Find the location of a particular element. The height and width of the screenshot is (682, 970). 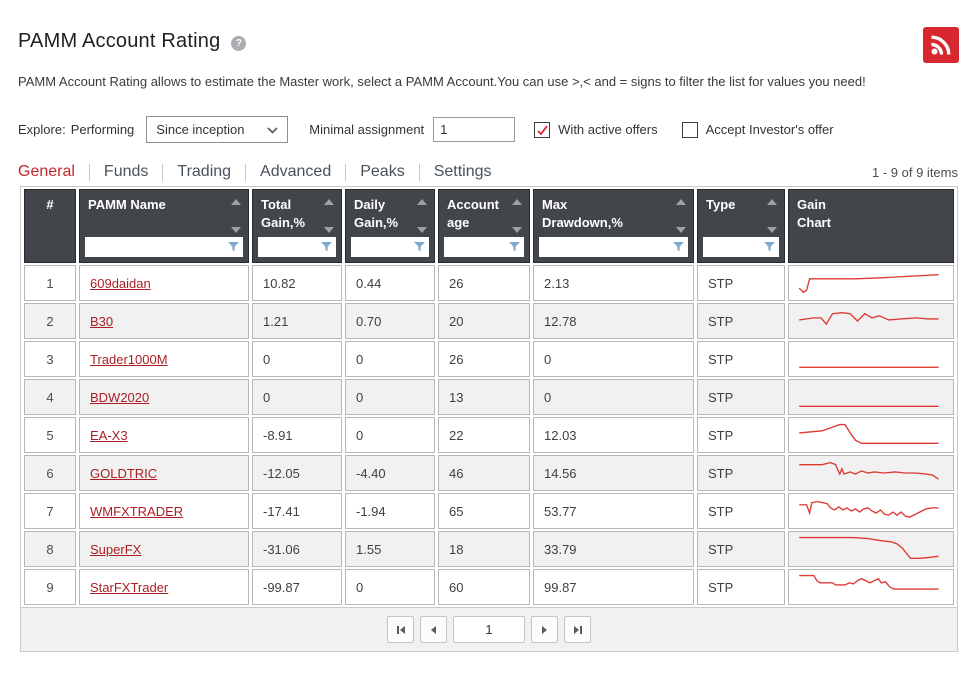

pamm-name-cell: 609daidan is located at coordinates (164, 283).